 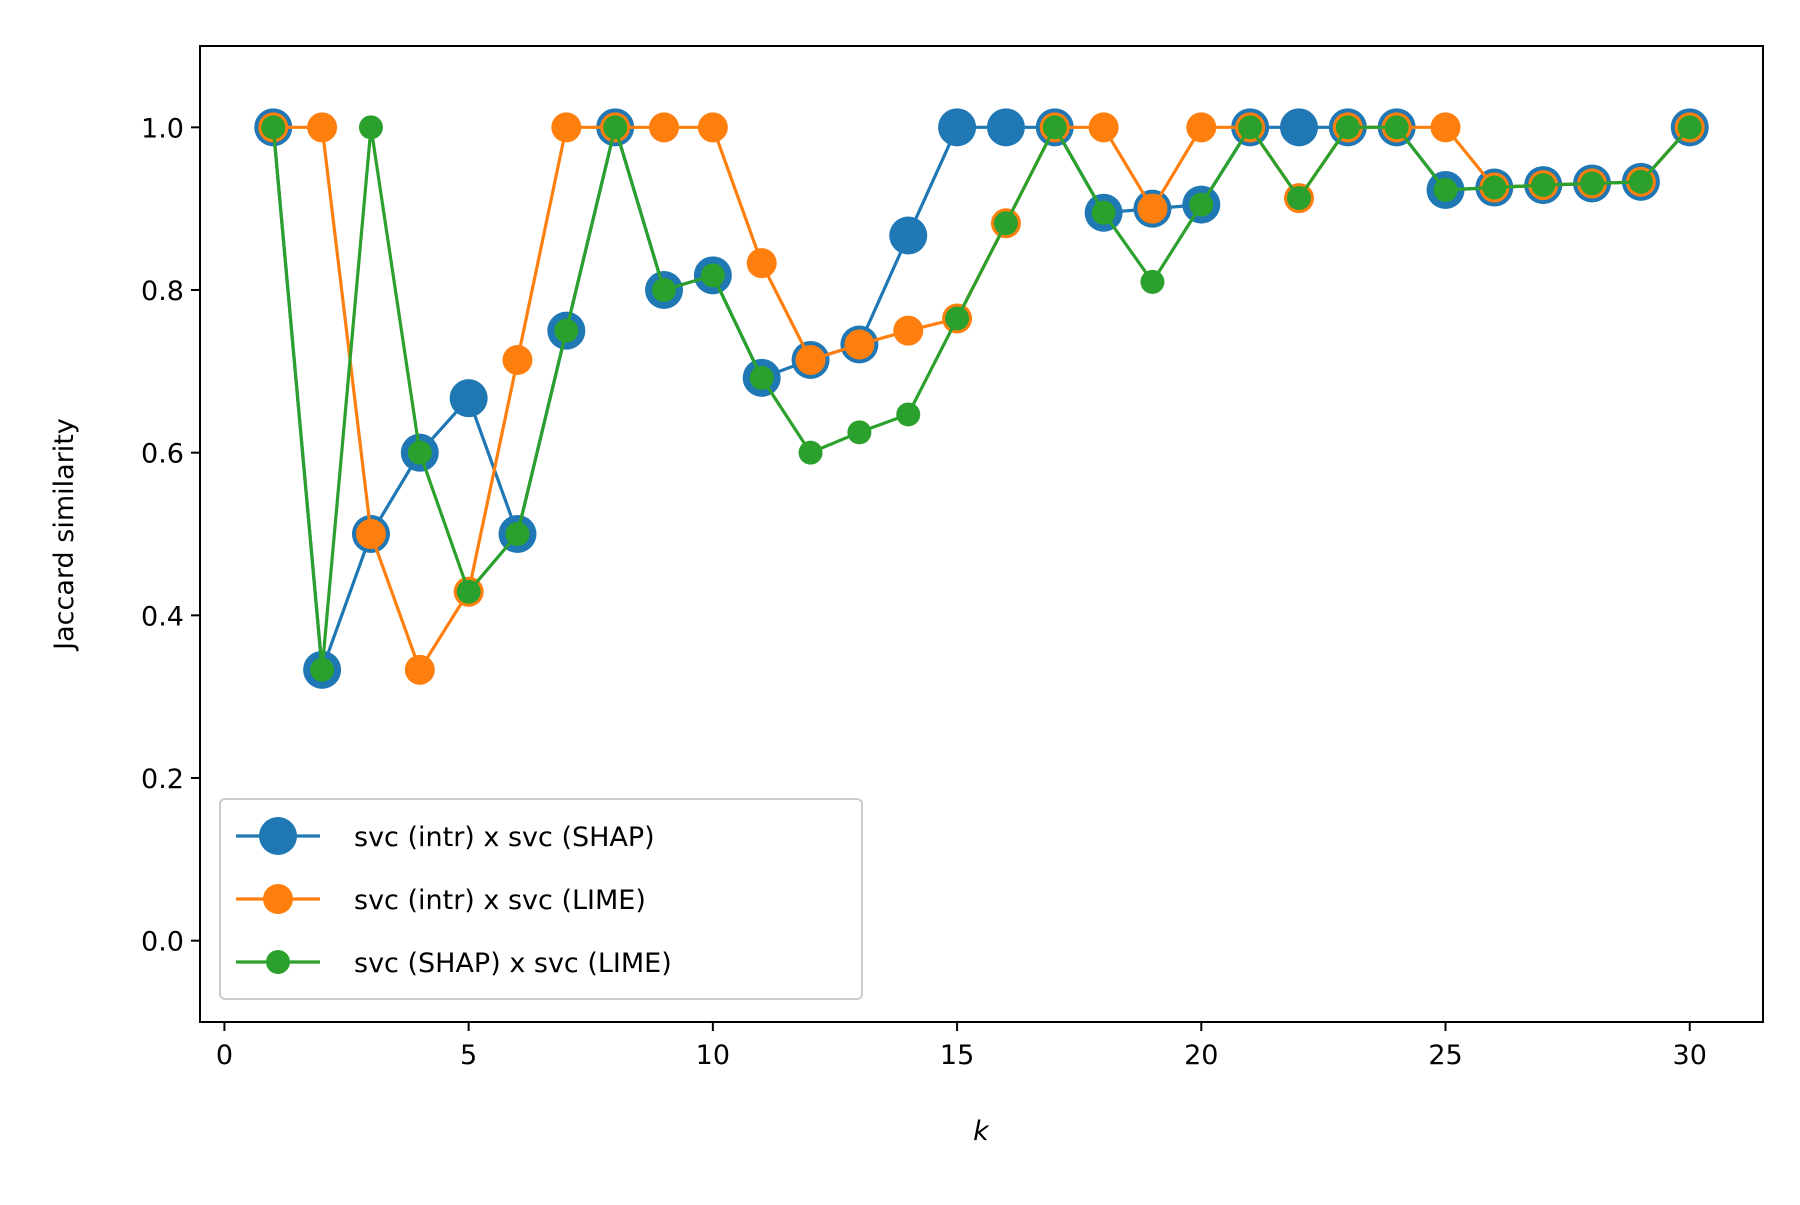 What do you see at coordinates (162, 616) in the screenshot?
I see `y-tick-label: 0.4` at bounding box center [162, 616].